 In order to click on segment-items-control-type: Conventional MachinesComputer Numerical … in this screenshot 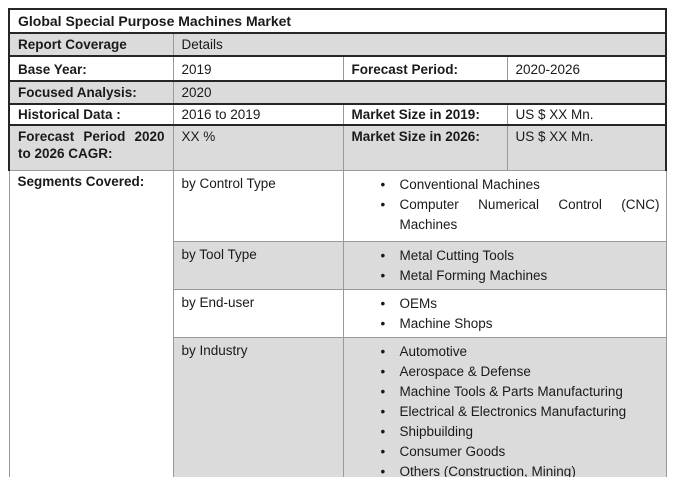, I will do `click(504, 205)`.